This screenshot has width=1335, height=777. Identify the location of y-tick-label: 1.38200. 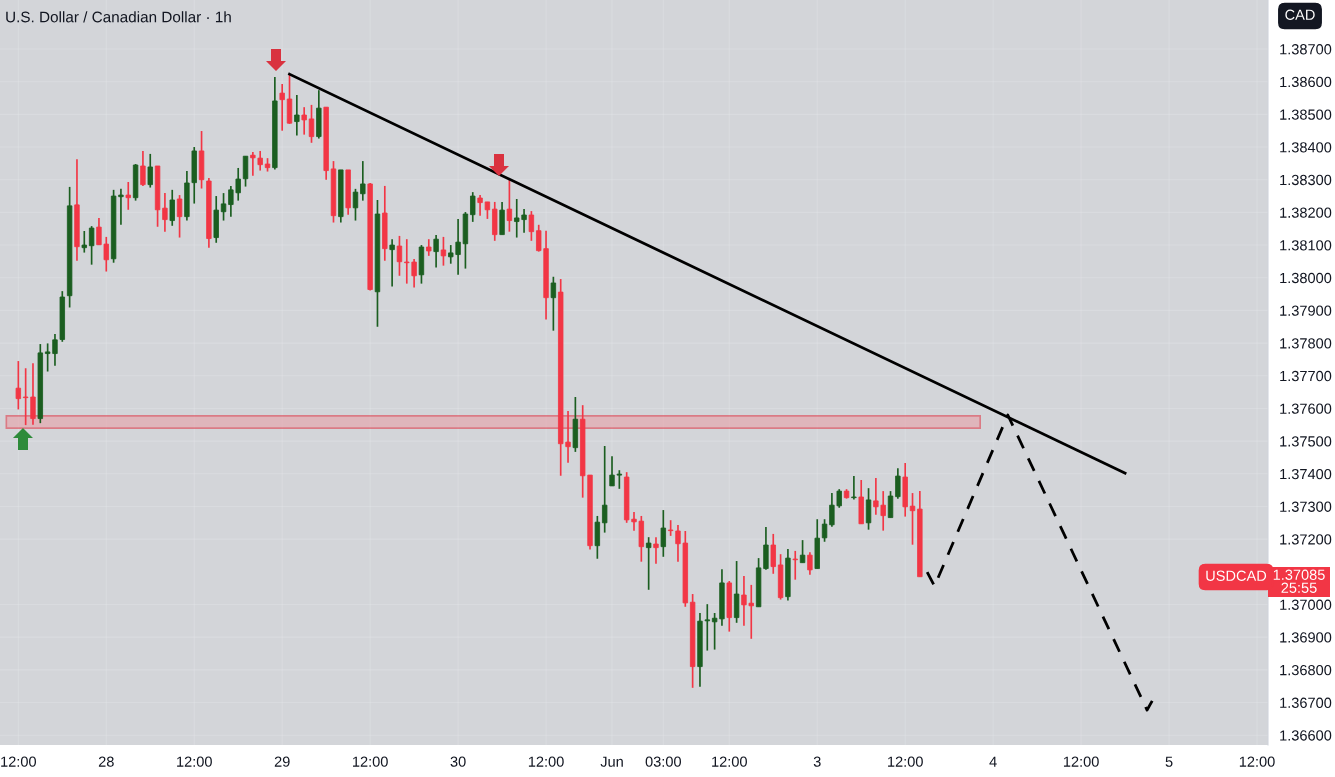
(1306, 212).